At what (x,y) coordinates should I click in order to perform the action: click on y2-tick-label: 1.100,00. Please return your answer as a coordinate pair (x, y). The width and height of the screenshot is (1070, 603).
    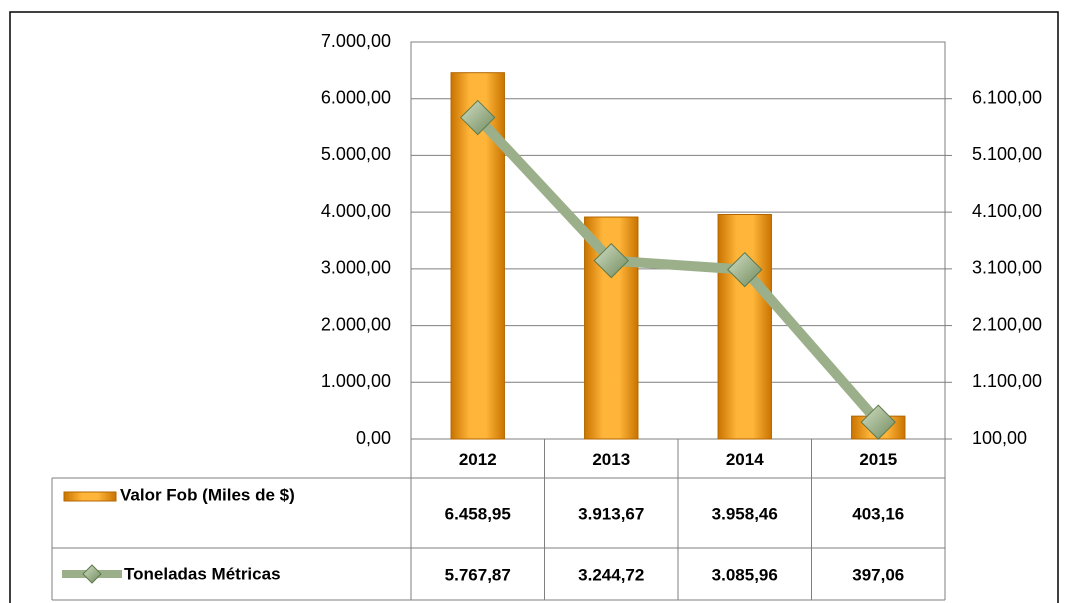
    Looking at the image, I should click on (1007, 381).